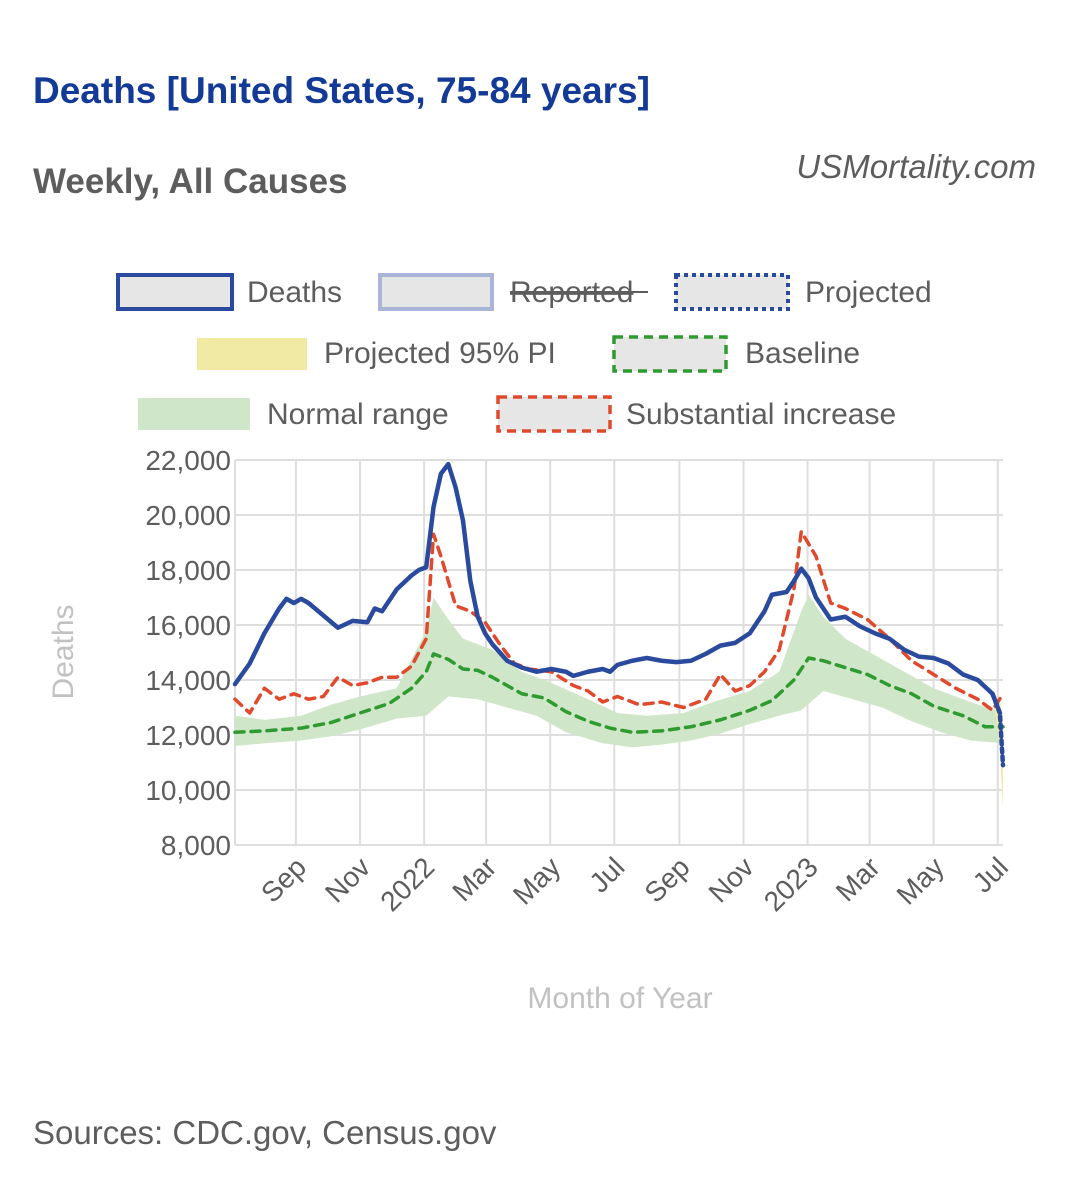 Image resolution: width=1084 pixels, height=1200 pixels. I want to click on projected-line, so click(998, 729).